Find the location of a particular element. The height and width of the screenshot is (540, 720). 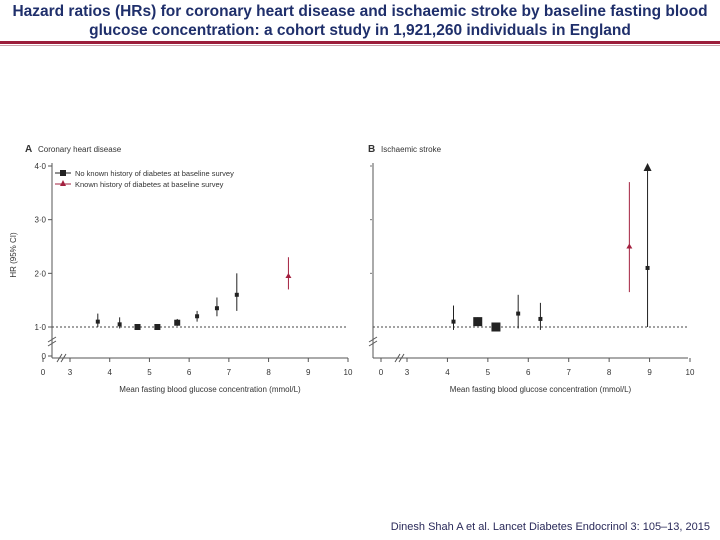

panel-letter: A is located at coordinates (28, 149).